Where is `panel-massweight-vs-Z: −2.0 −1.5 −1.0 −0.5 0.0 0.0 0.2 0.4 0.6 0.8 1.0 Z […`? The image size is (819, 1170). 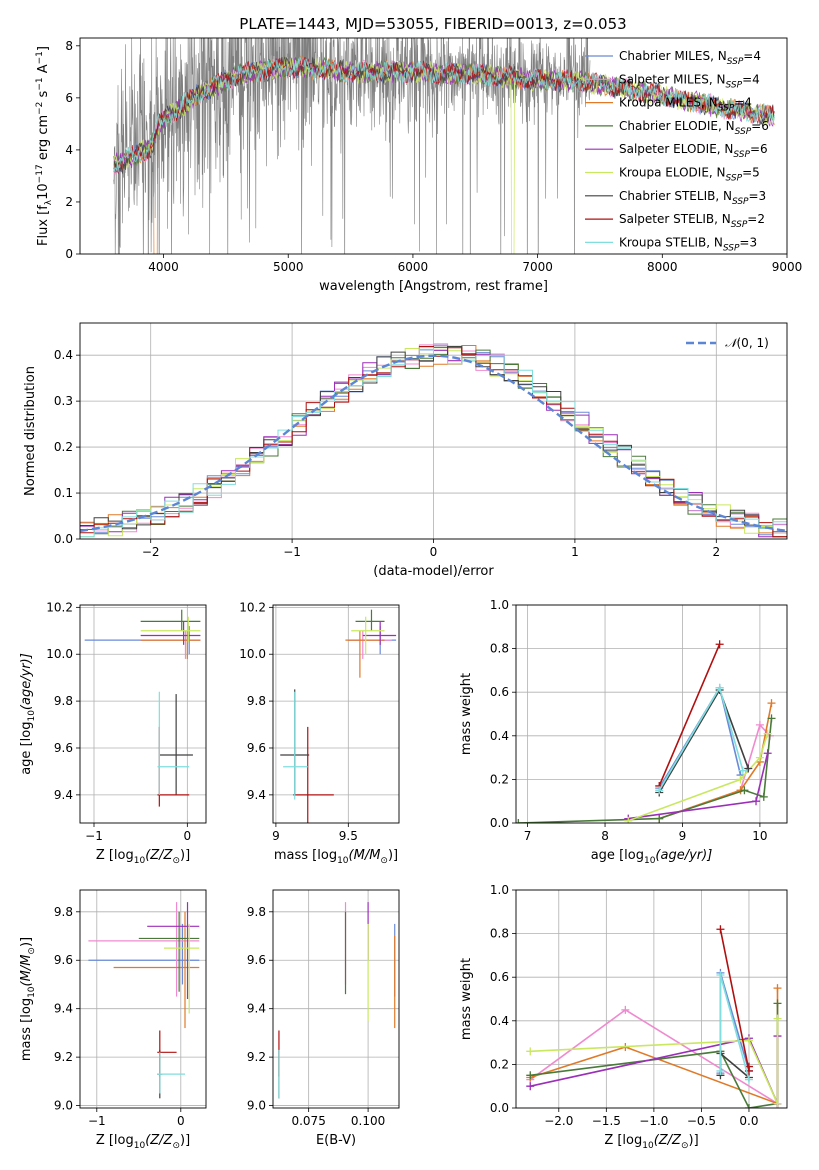 panel-massweight-vs-Z: −2.0 −1.5 −1.0 −0.5 0.0 0.0 0.2 0.4 0.6 0.8 1.0 Z [… is located at coordinates (623, 1017).